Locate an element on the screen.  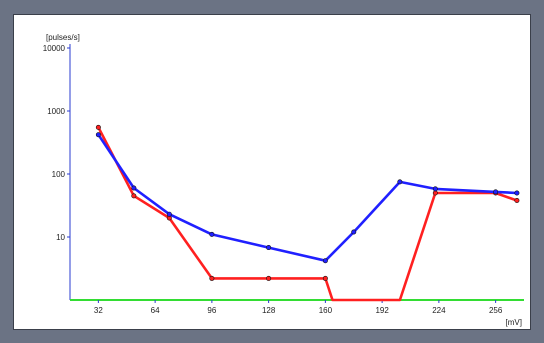
x-tick-label: 32 is located at coordinates (98, 310).